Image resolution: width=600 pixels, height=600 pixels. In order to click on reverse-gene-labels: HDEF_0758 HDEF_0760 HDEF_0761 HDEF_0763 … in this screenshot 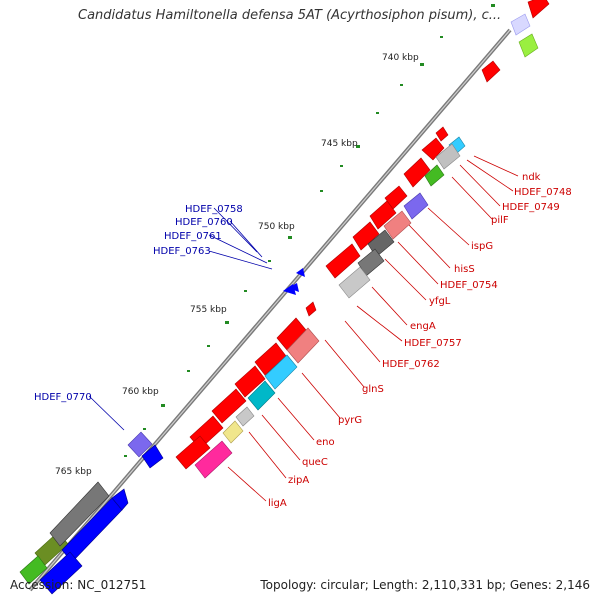, I will do `click(138, 303)`.